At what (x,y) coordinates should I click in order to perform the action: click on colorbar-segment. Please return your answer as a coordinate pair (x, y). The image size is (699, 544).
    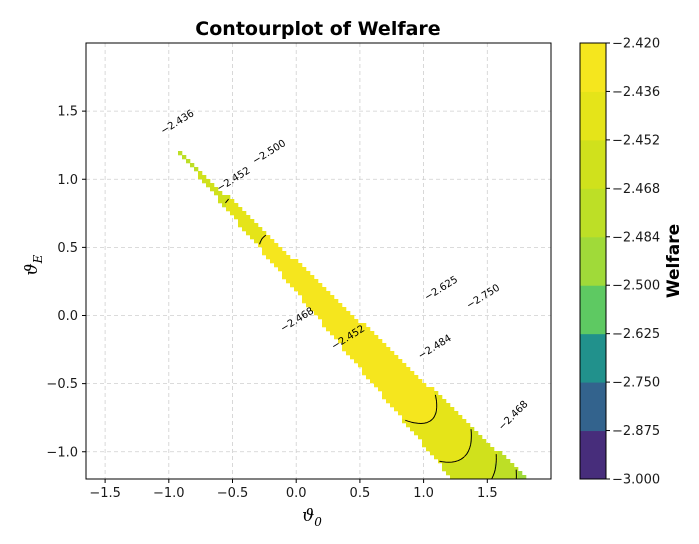
    Looking at the image, I should click on (593, 358).